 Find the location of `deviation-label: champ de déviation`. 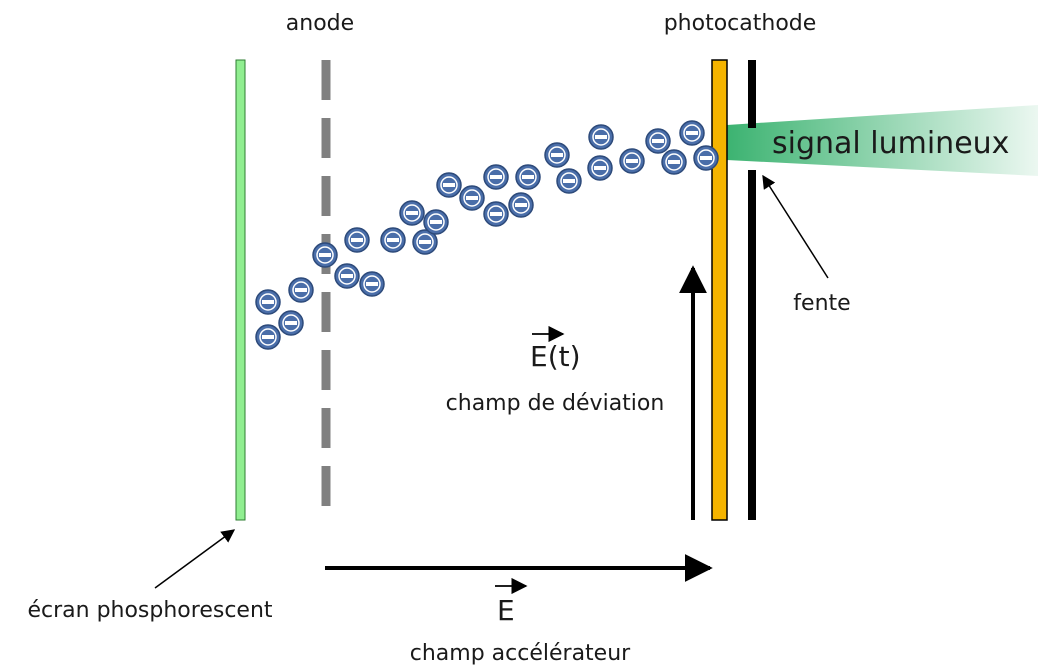

deviation-label: champ de déviation is located at coordinates (555, 403).